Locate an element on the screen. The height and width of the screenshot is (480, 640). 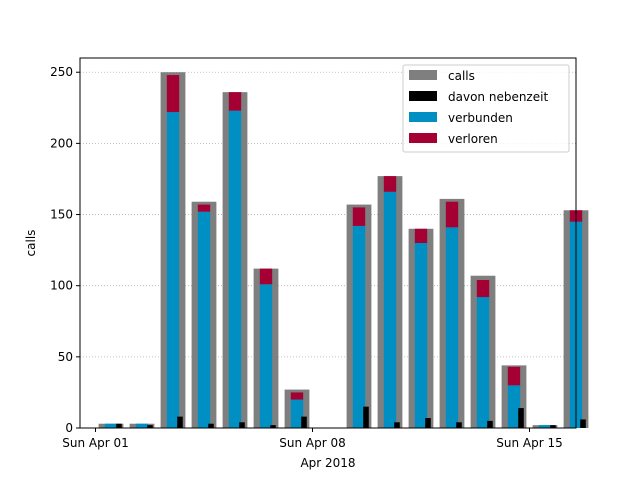
y-tick-label: 0 is located at coordinates (69, 428).